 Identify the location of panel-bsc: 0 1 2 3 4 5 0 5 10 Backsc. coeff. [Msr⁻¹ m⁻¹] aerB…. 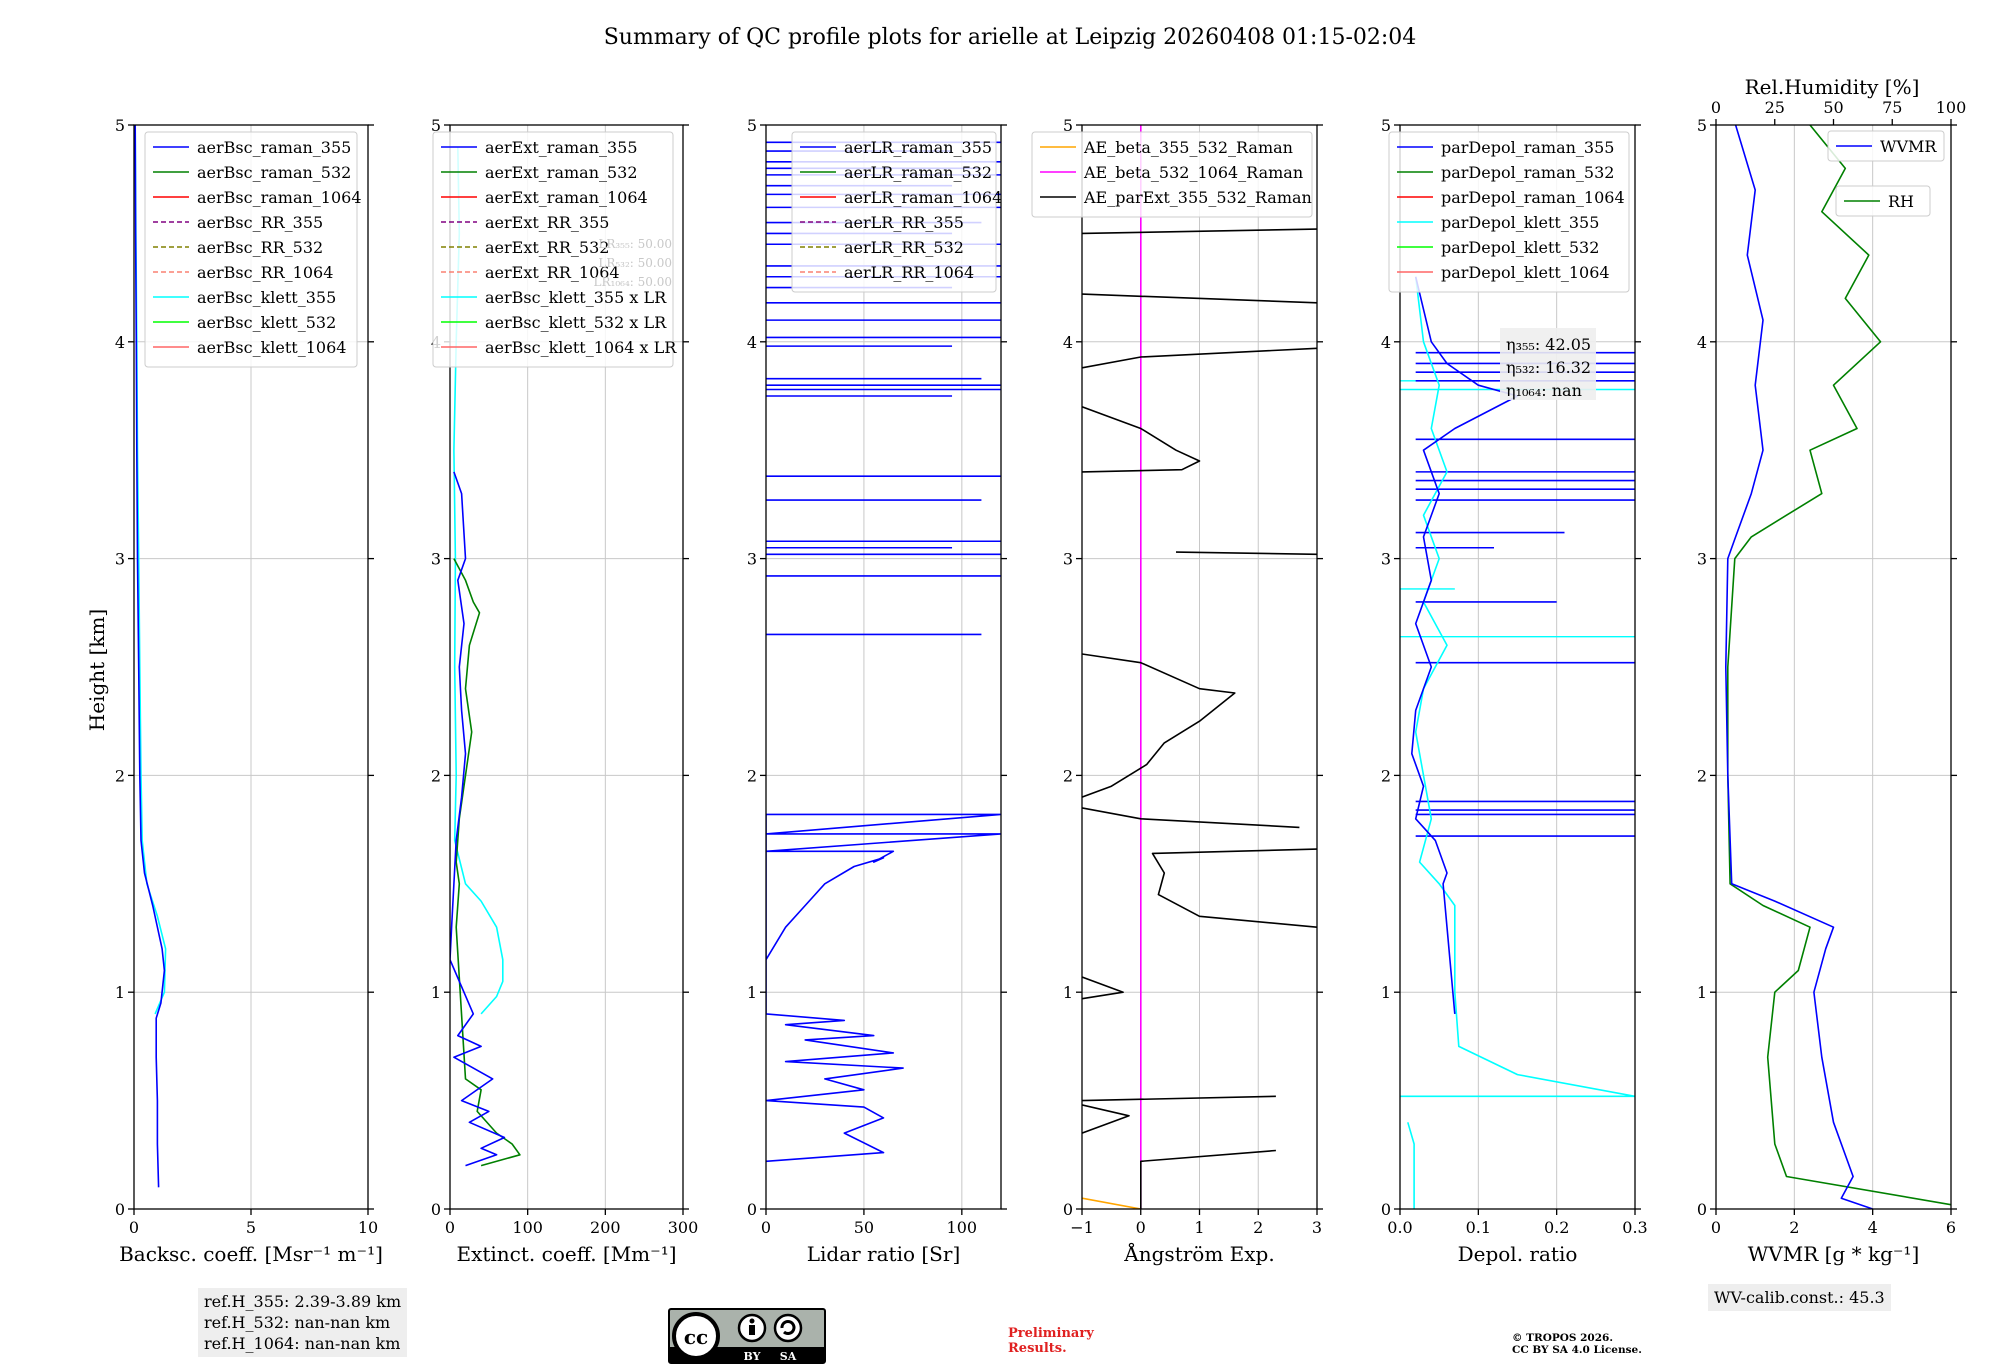
(249, 691).